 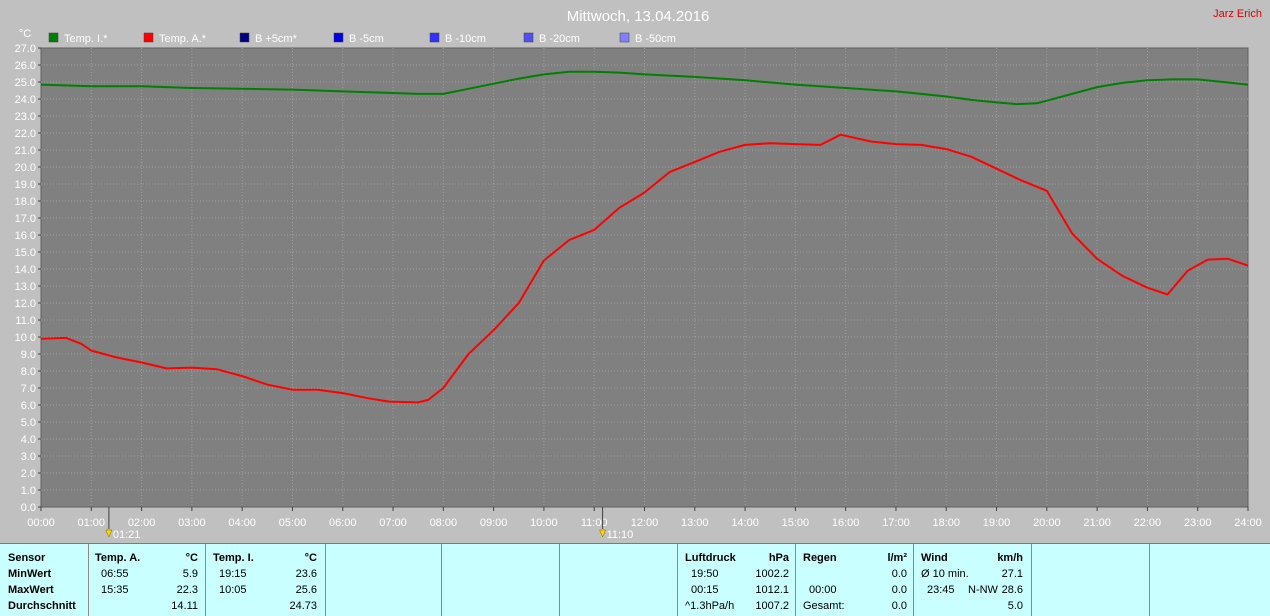 I want to click on rain-unit: l/m², so click(x=897, y=558).